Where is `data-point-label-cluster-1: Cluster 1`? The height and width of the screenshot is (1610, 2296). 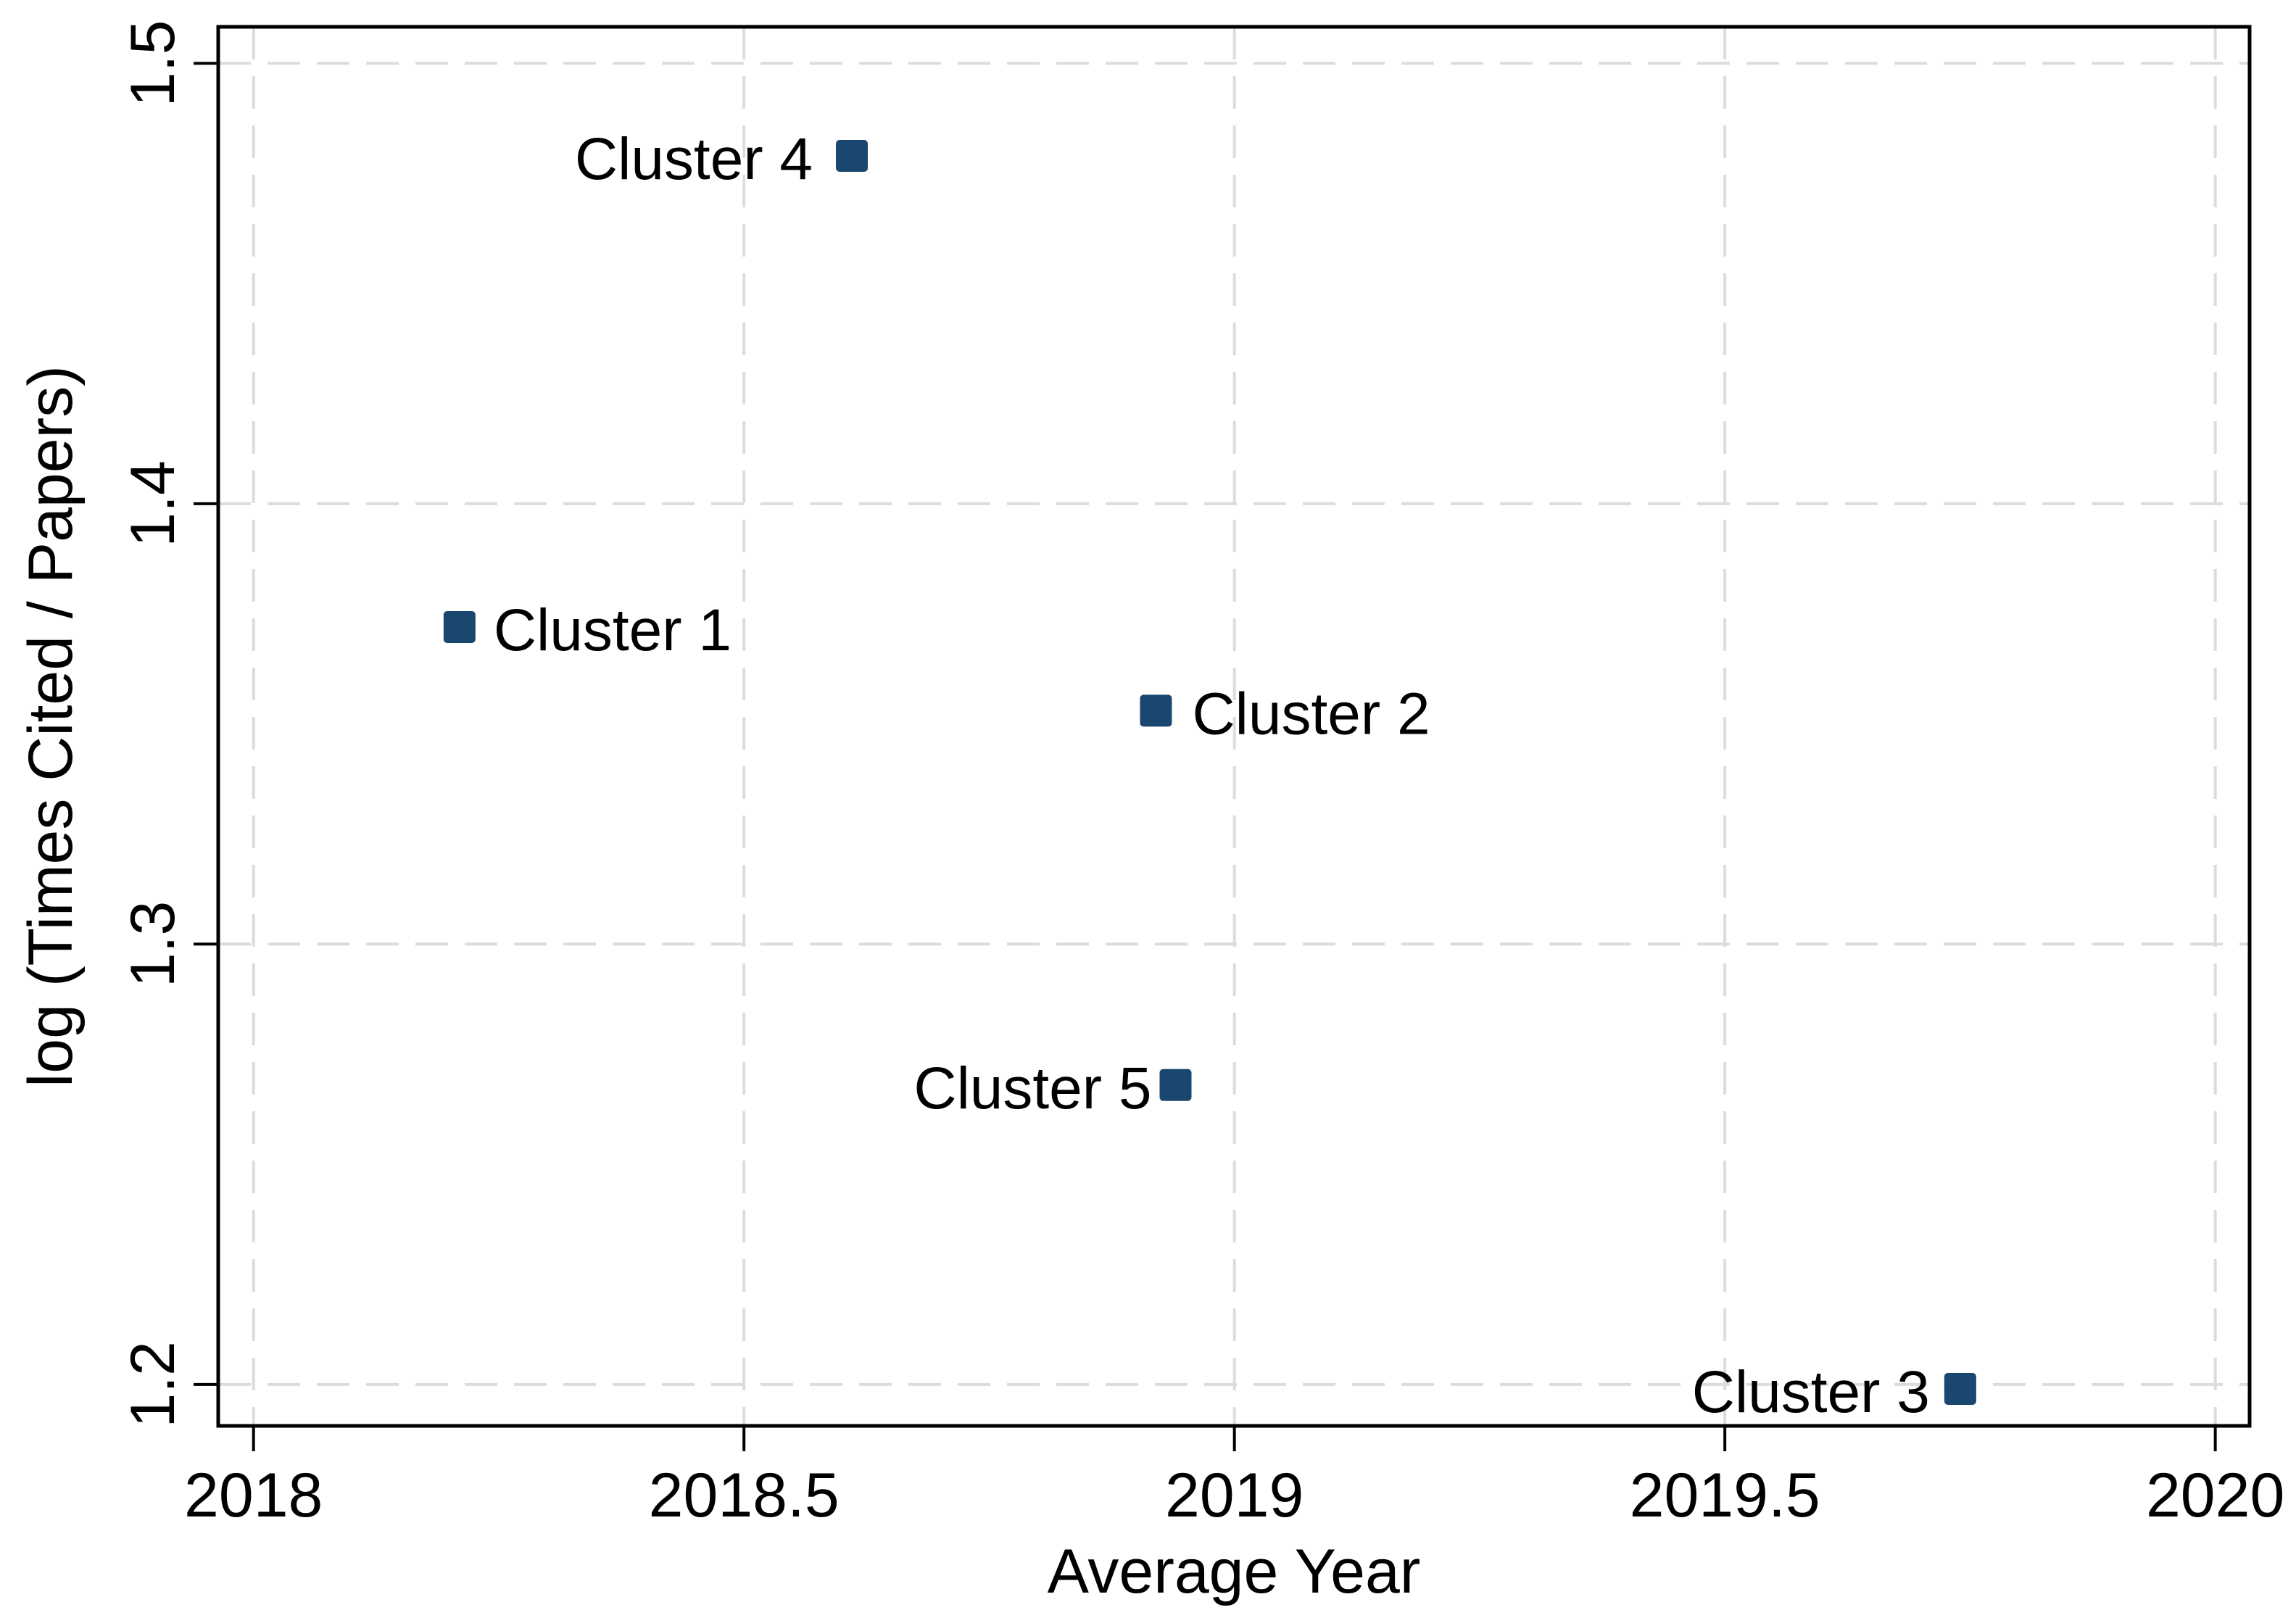
data-point-label-cluster-1: Cluster 1 is located at coordinates (613, 630).